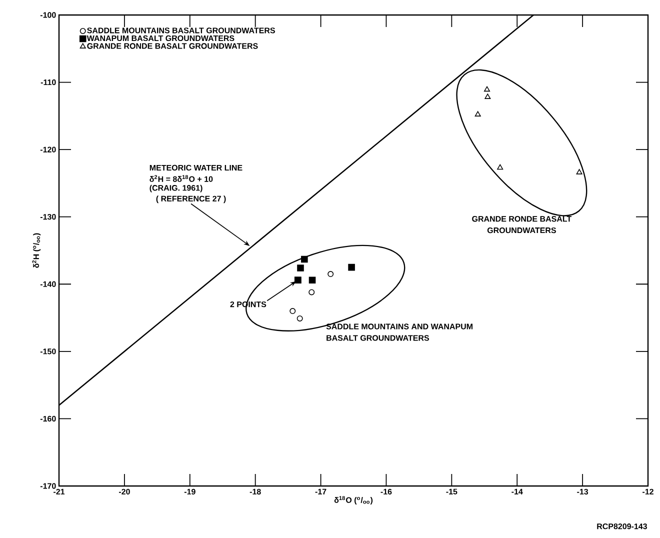 Image resolution: width=660 pixels, height=538 pixels. Describe the element at coordinates (191, 200) in the screenshot. I see `annotation: ( REFERENCE 27 )` at that location.